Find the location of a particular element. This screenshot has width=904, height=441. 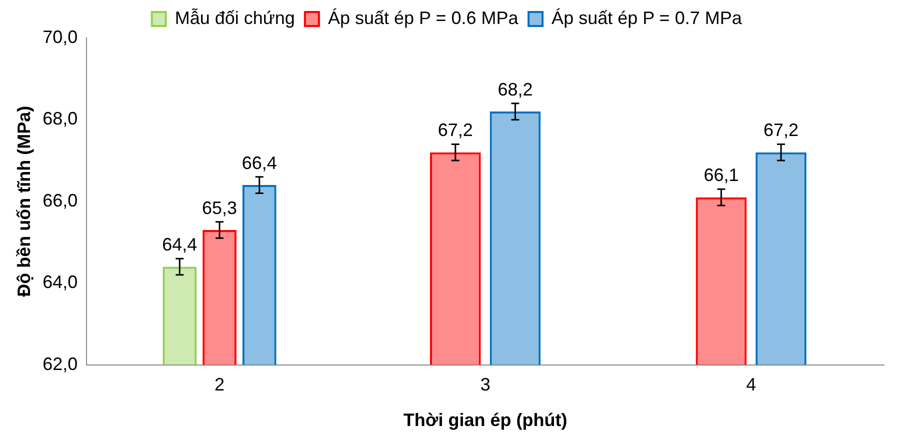

y-tick-label: 64,0 is located at coordinates (60, 282).